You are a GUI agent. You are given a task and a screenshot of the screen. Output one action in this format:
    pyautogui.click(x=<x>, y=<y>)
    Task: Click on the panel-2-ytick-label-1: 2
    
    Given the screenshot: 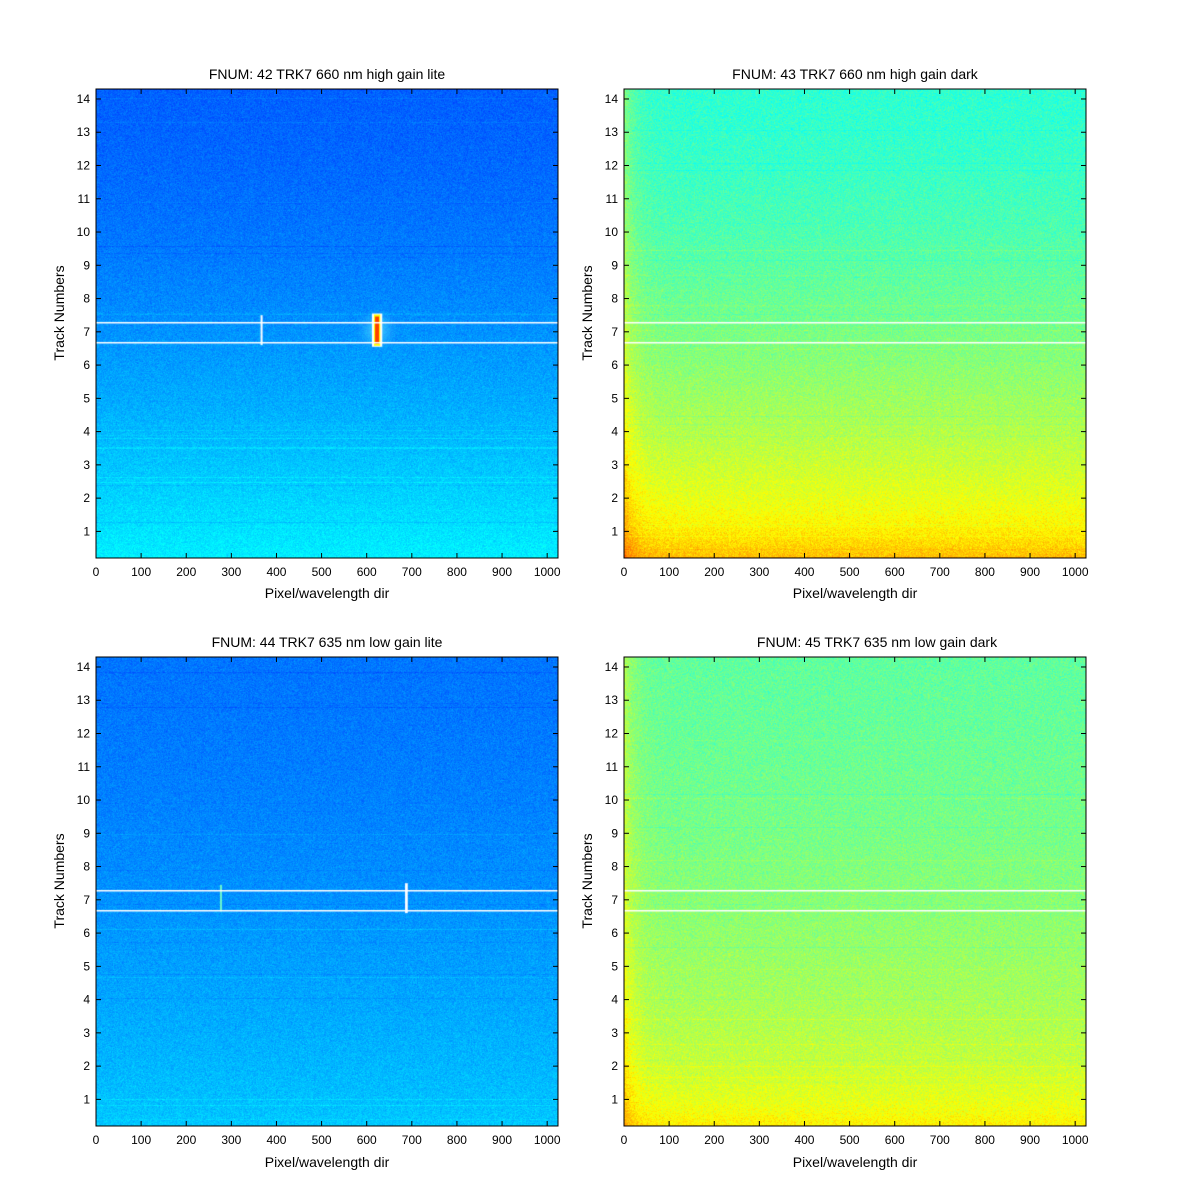 What is the action you would take?
    pyautogui.click(x=86, y=1066)
    